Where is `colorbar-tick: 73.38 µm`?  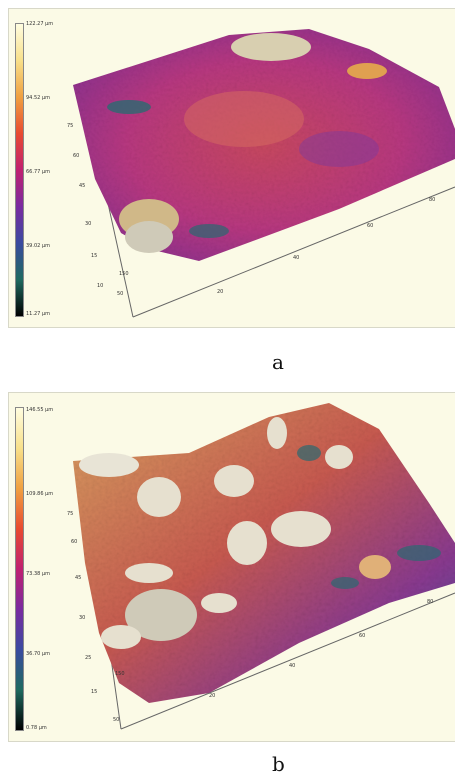 colorbar-tick: 73.38 µm is located at coordinates (38, 574).